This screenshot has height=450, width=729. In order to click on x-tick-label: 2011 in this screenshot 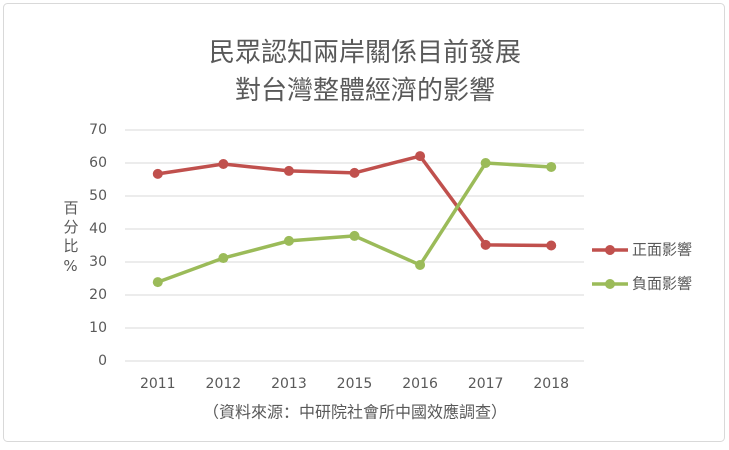, I will do `click(158, 384)`.